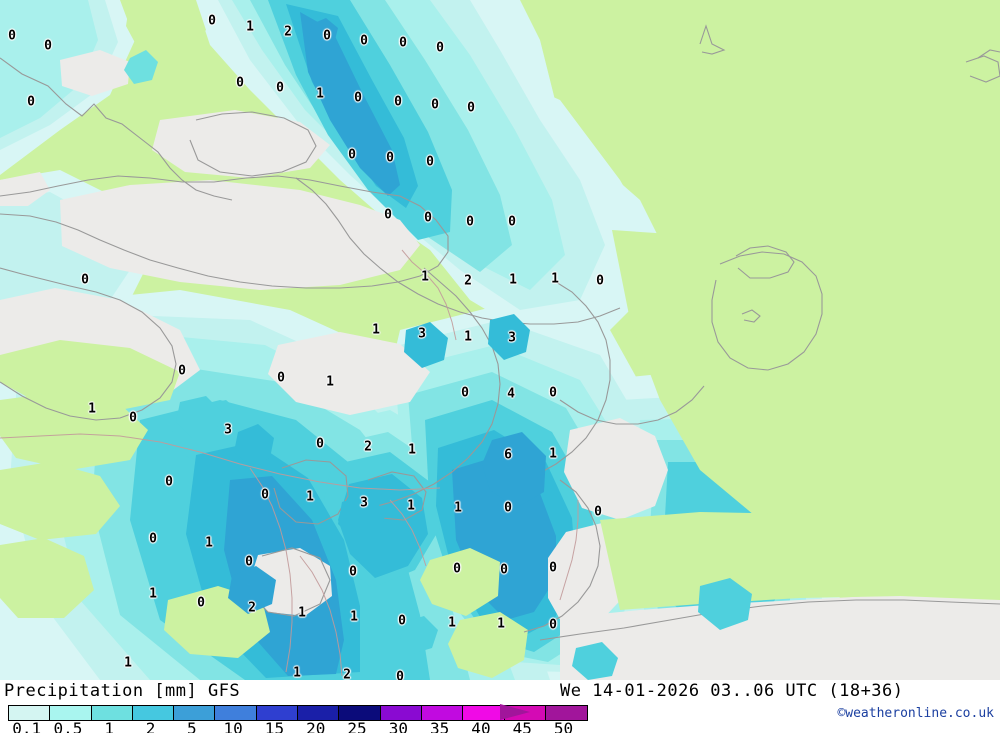 The image size is (1000, 733). I want to click on model-run-info: We 14-01-2026 03..06 UTC (18+36), so click(732, 691).